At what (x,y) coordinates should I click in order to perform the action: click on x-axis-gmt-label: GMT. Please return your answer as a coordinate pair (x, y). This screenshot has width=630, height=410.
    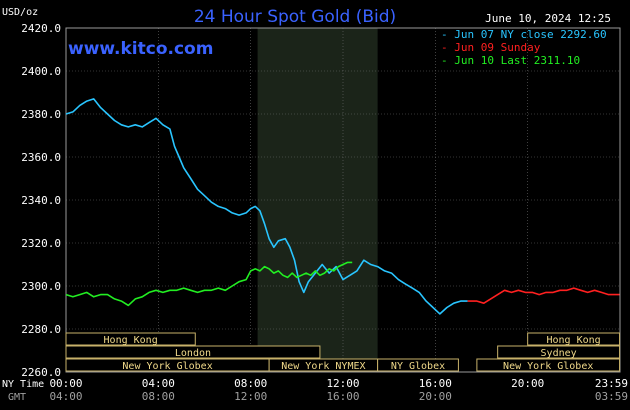
    Looking at the image, I should click on (17, 397).